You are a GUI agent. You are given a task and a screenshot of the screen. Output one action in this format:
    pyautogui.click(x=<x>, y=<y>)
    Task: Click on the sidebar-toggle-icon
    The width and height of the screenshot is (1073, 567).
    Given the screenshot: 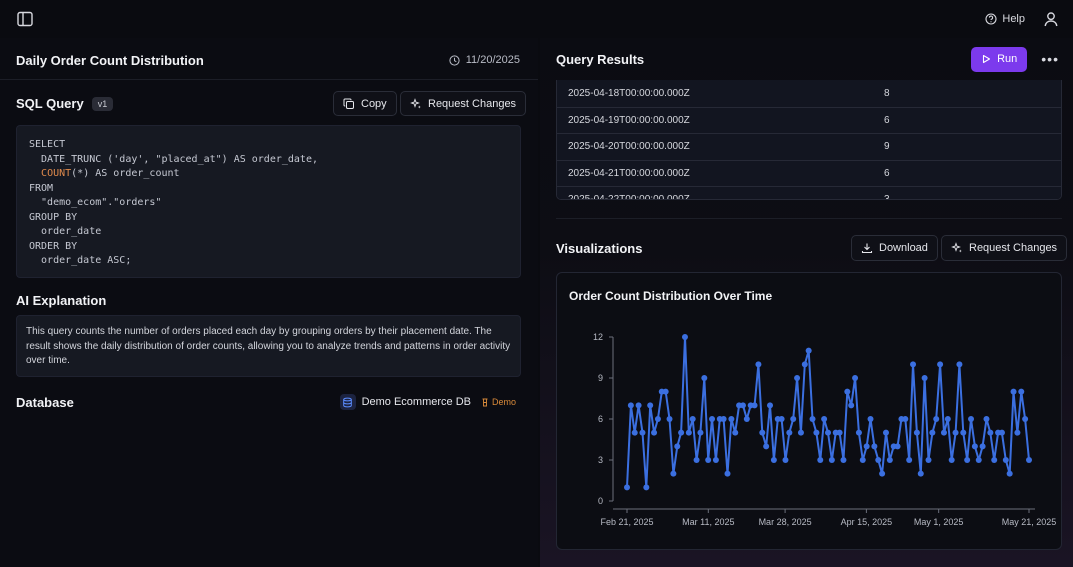 What is the action you would take?
    pyautogui.click(x=25, y=19)
    